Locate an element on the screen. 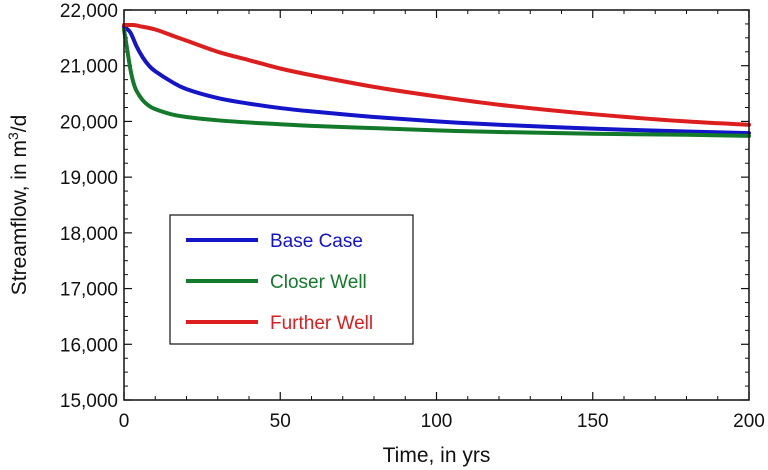  x-tick-label: 150 is located at coordinates (593, 421).